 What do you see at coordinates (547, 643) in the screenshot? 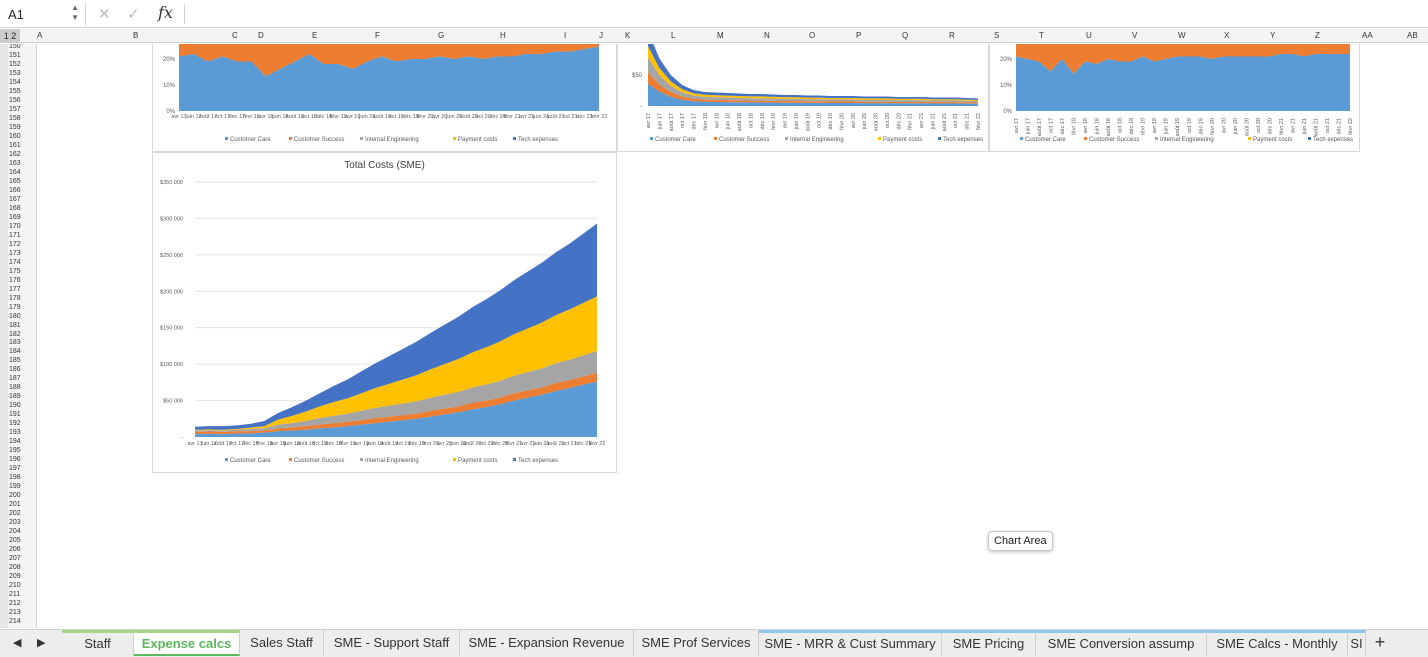
I see `sheet-tab: SME - Expansion Revenue` at bounding box center [547, 643].